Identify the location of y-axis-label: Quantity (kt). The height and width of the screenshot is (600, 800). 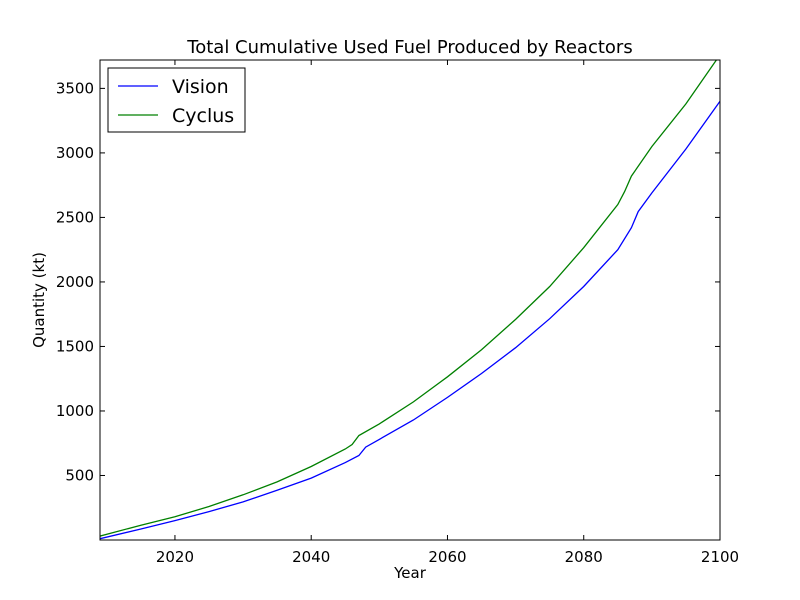
(39, 300).